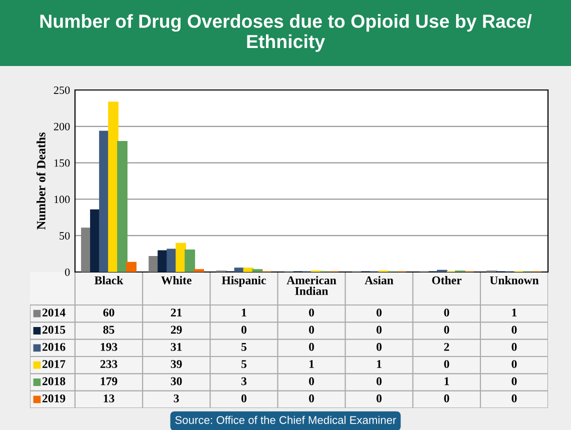 This screenshot has height=430, width=571. Describe the element at coordinates (109, 346) in the screenshot. I see `data-label: 193` at that location.